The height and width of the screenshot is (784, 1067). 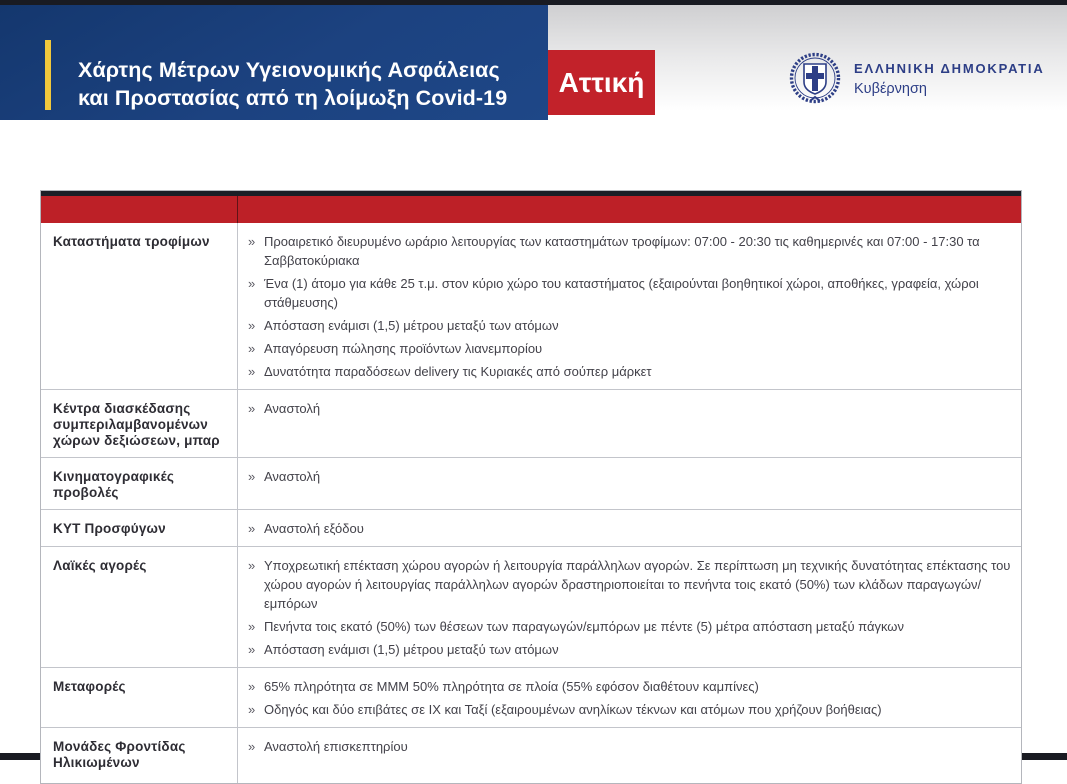 I want to click on measures-cell: » Αναστολή επισκεπτηρίου, so click(x=629, y=755).